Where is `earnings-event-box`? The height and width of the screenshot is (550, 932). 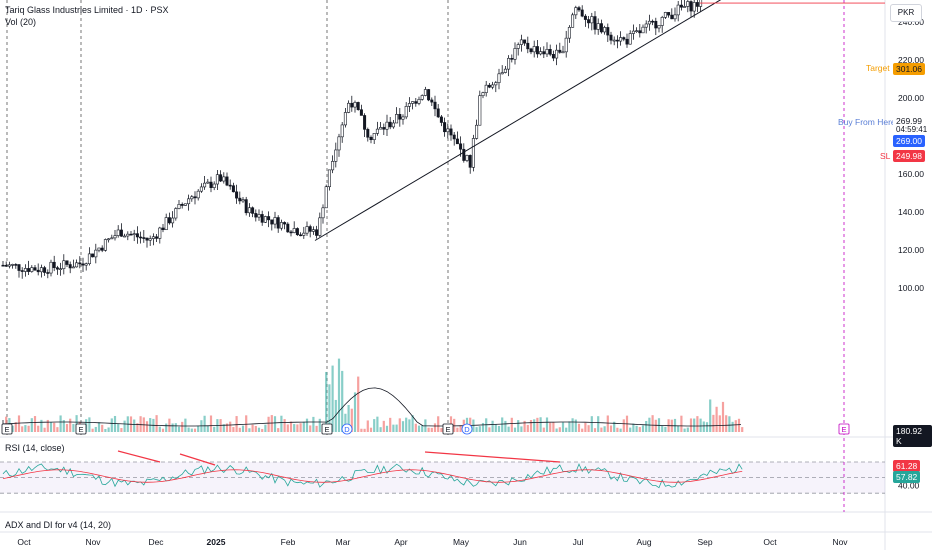 earnings-event-box is located at coordinates (7, 429).